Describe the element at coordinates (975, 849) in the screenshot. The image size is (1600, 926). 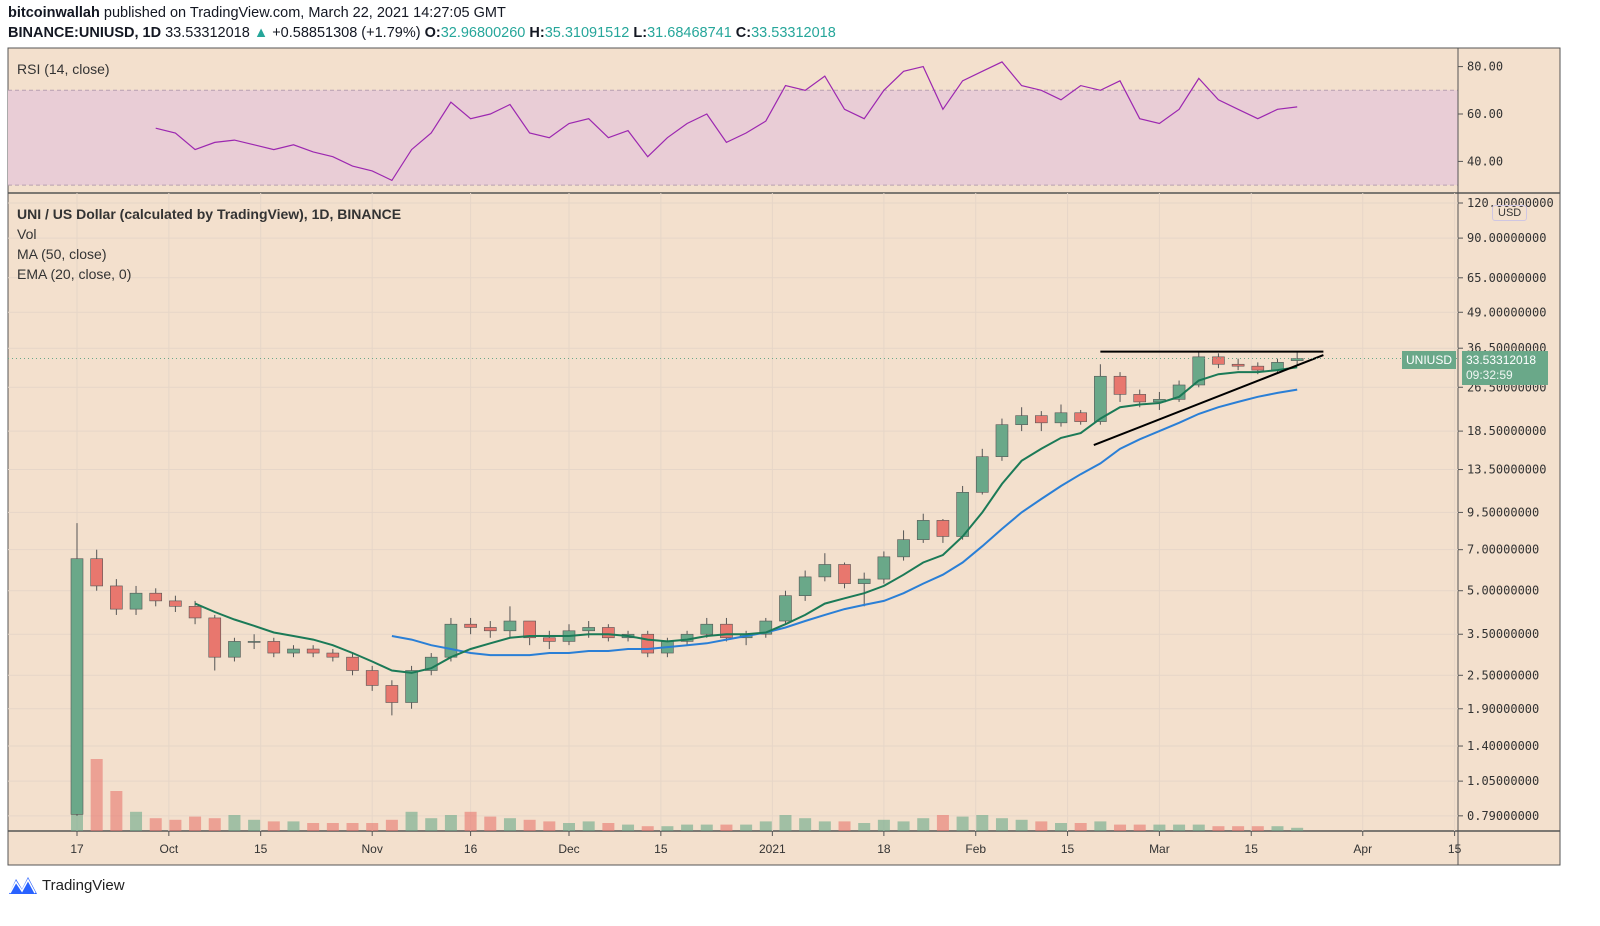
I see `time-tick-label: Feb` at that location.